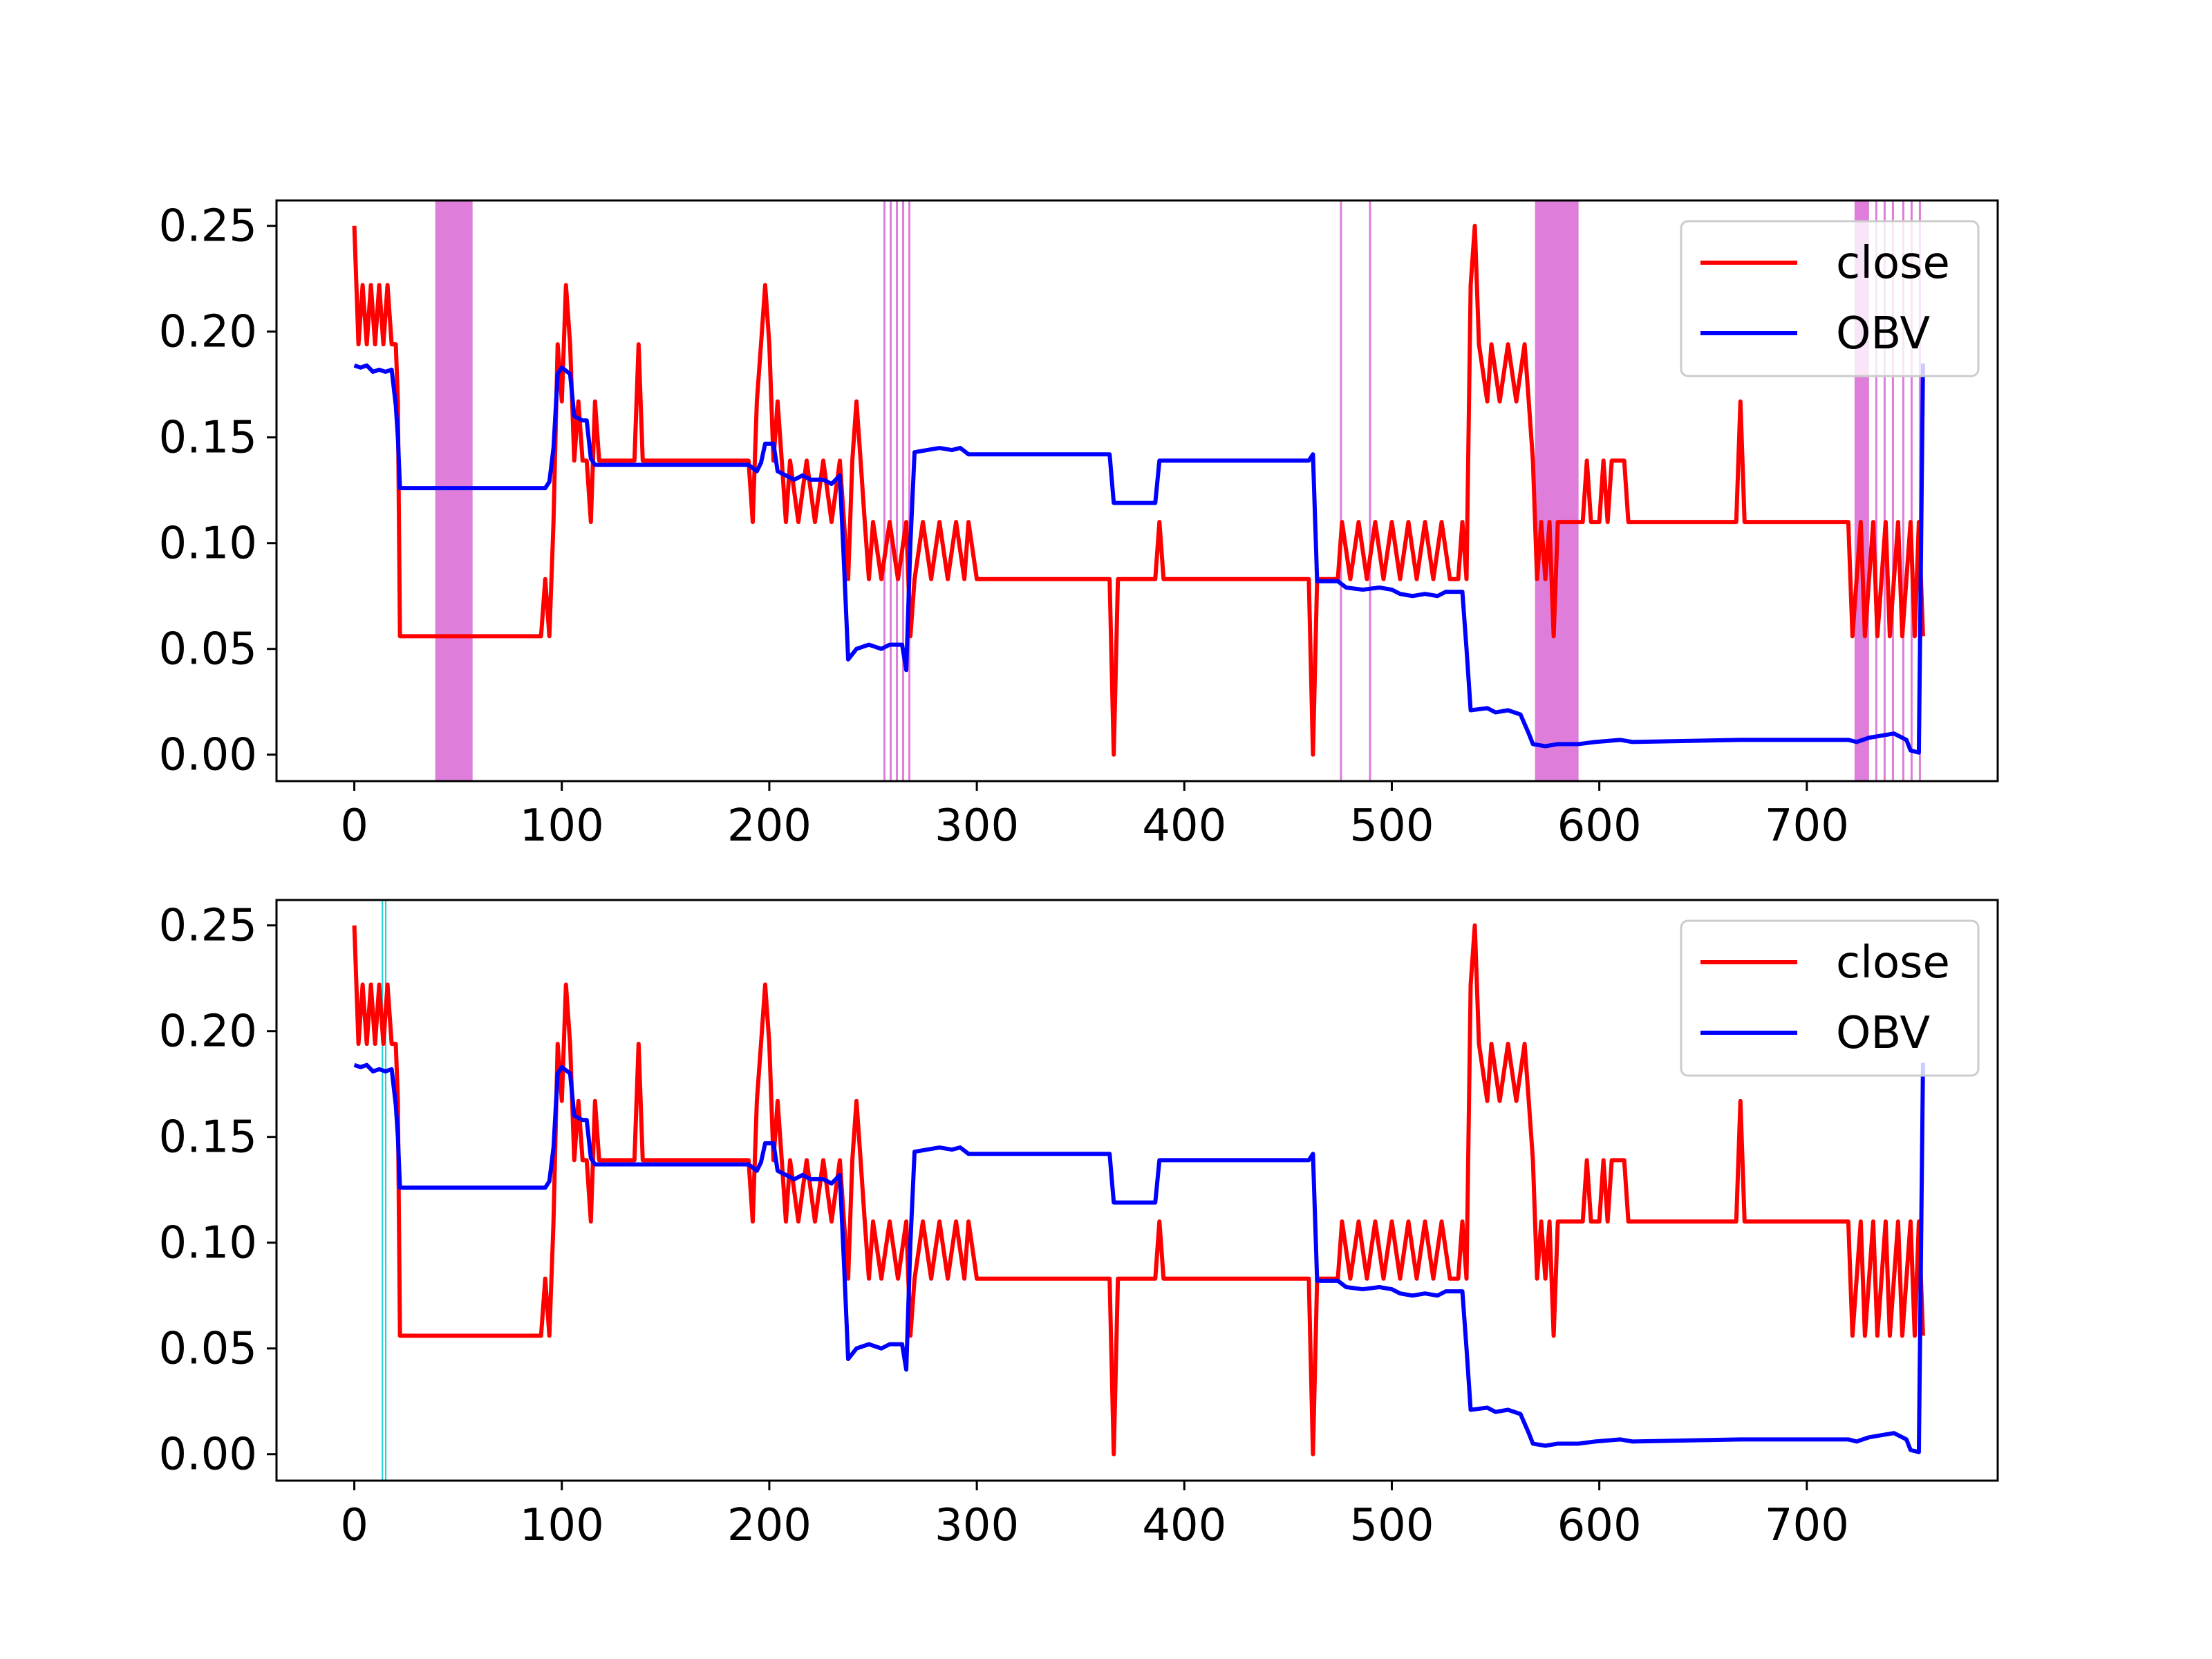  I want to click on bottom-x-tick-label: 100, so click(562, 1525).